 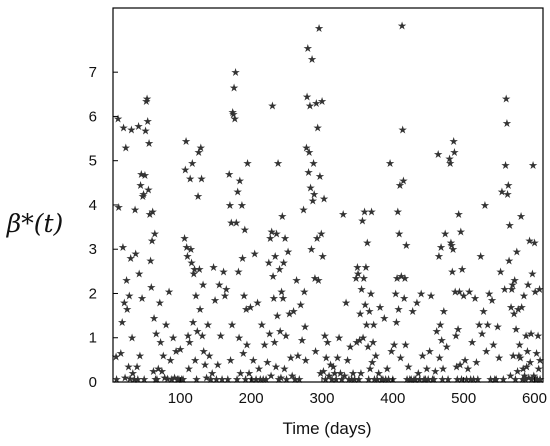 What do you see at coordinates (321, 398) in the screenshot?
I see `x-tick-label: 300` at bounding box center [321, 398].